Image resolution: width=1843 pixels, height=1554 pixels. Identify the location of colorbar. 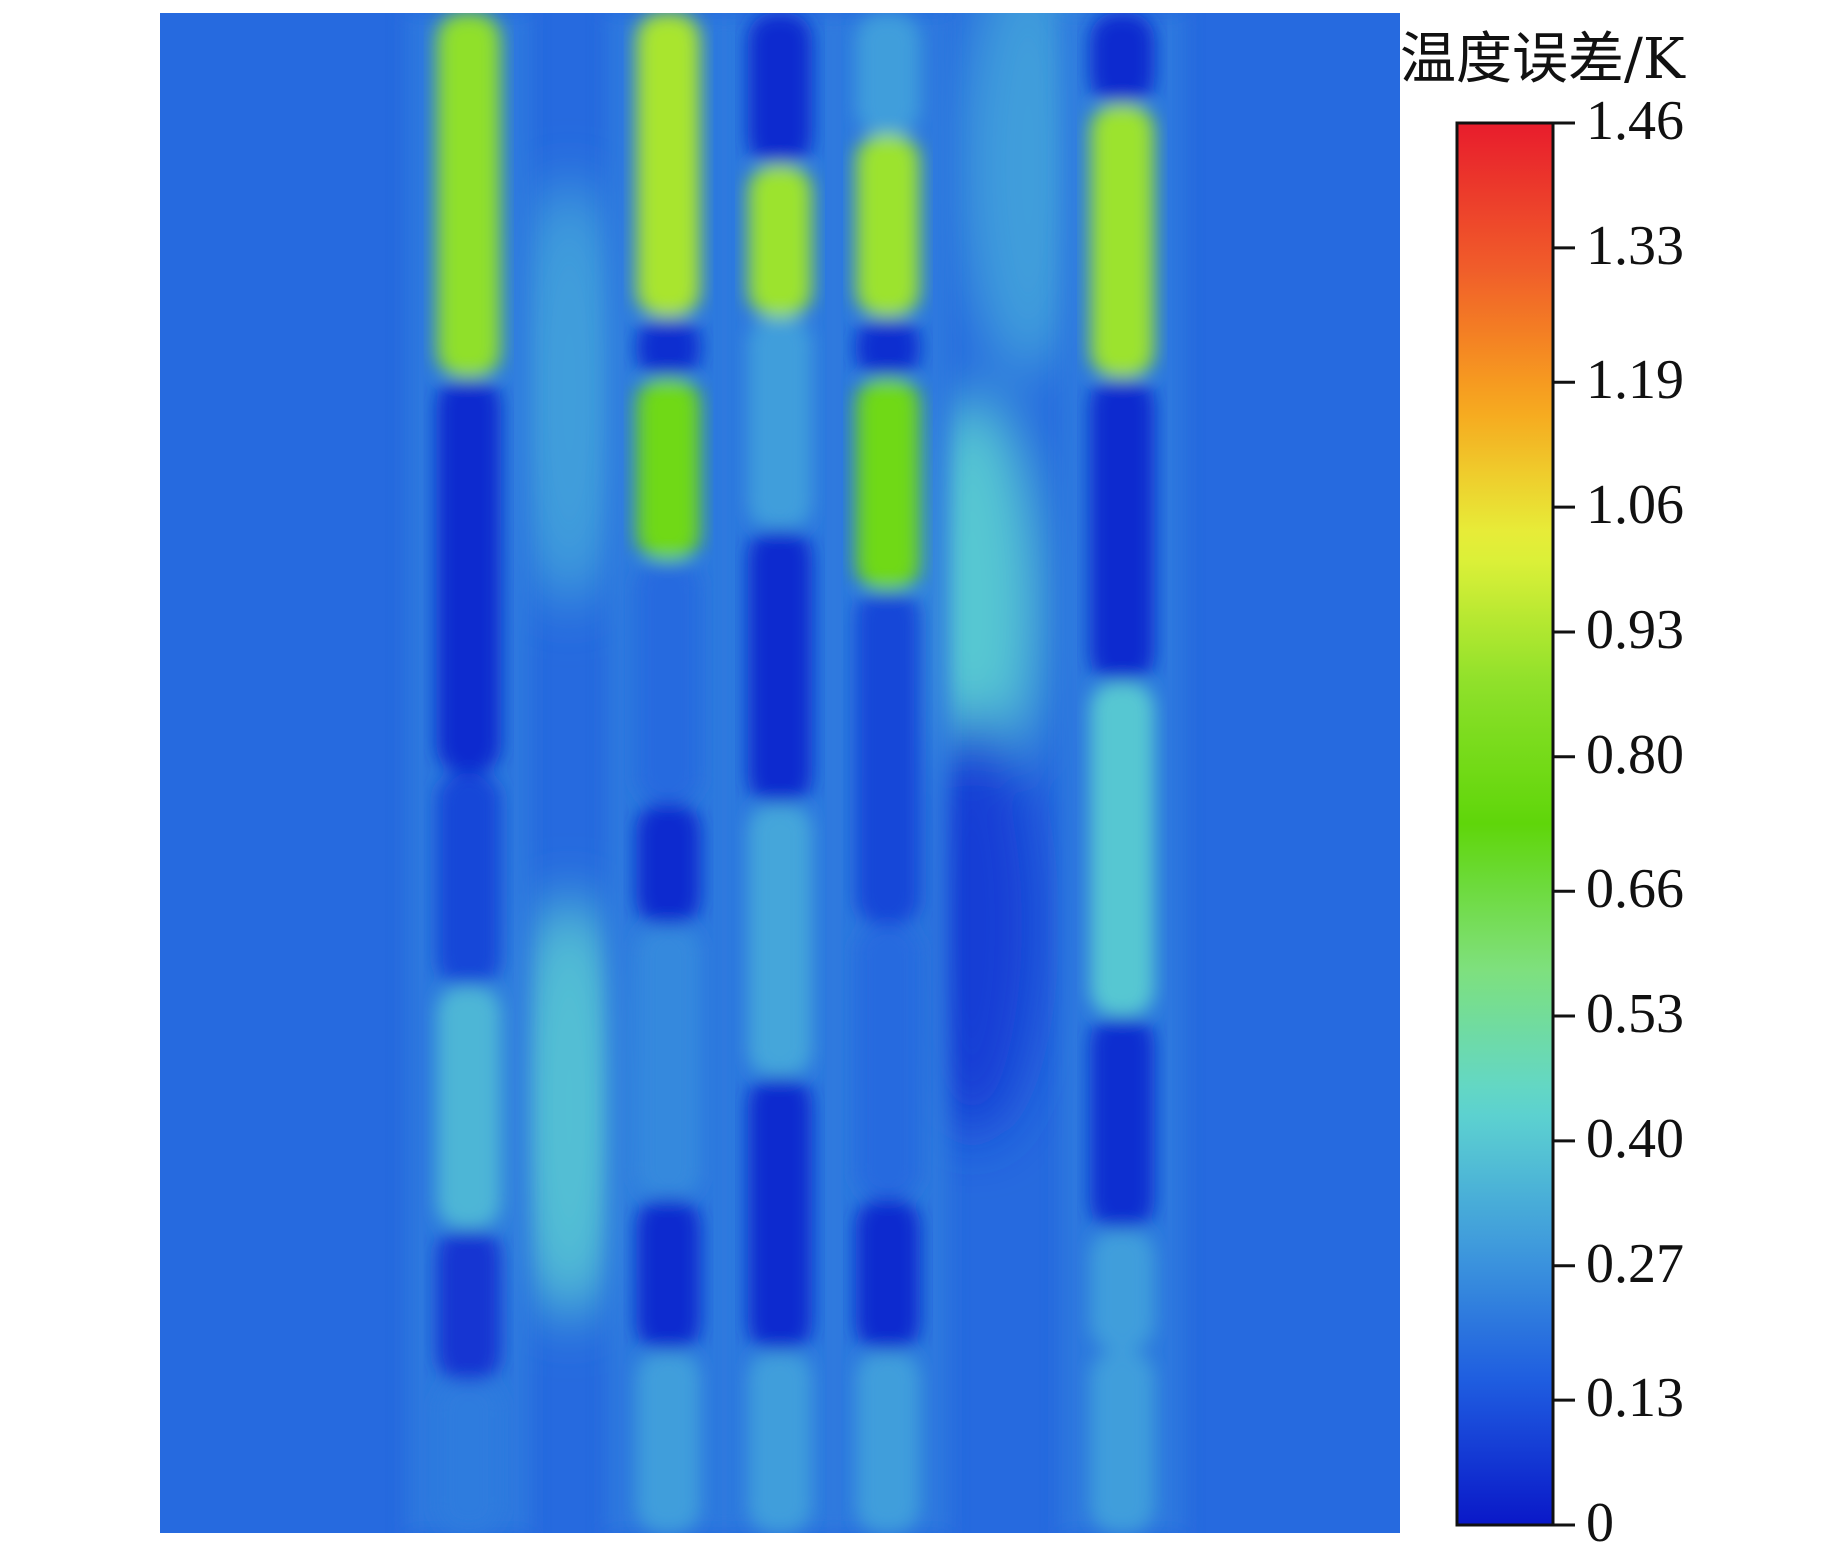
(1515, 824).